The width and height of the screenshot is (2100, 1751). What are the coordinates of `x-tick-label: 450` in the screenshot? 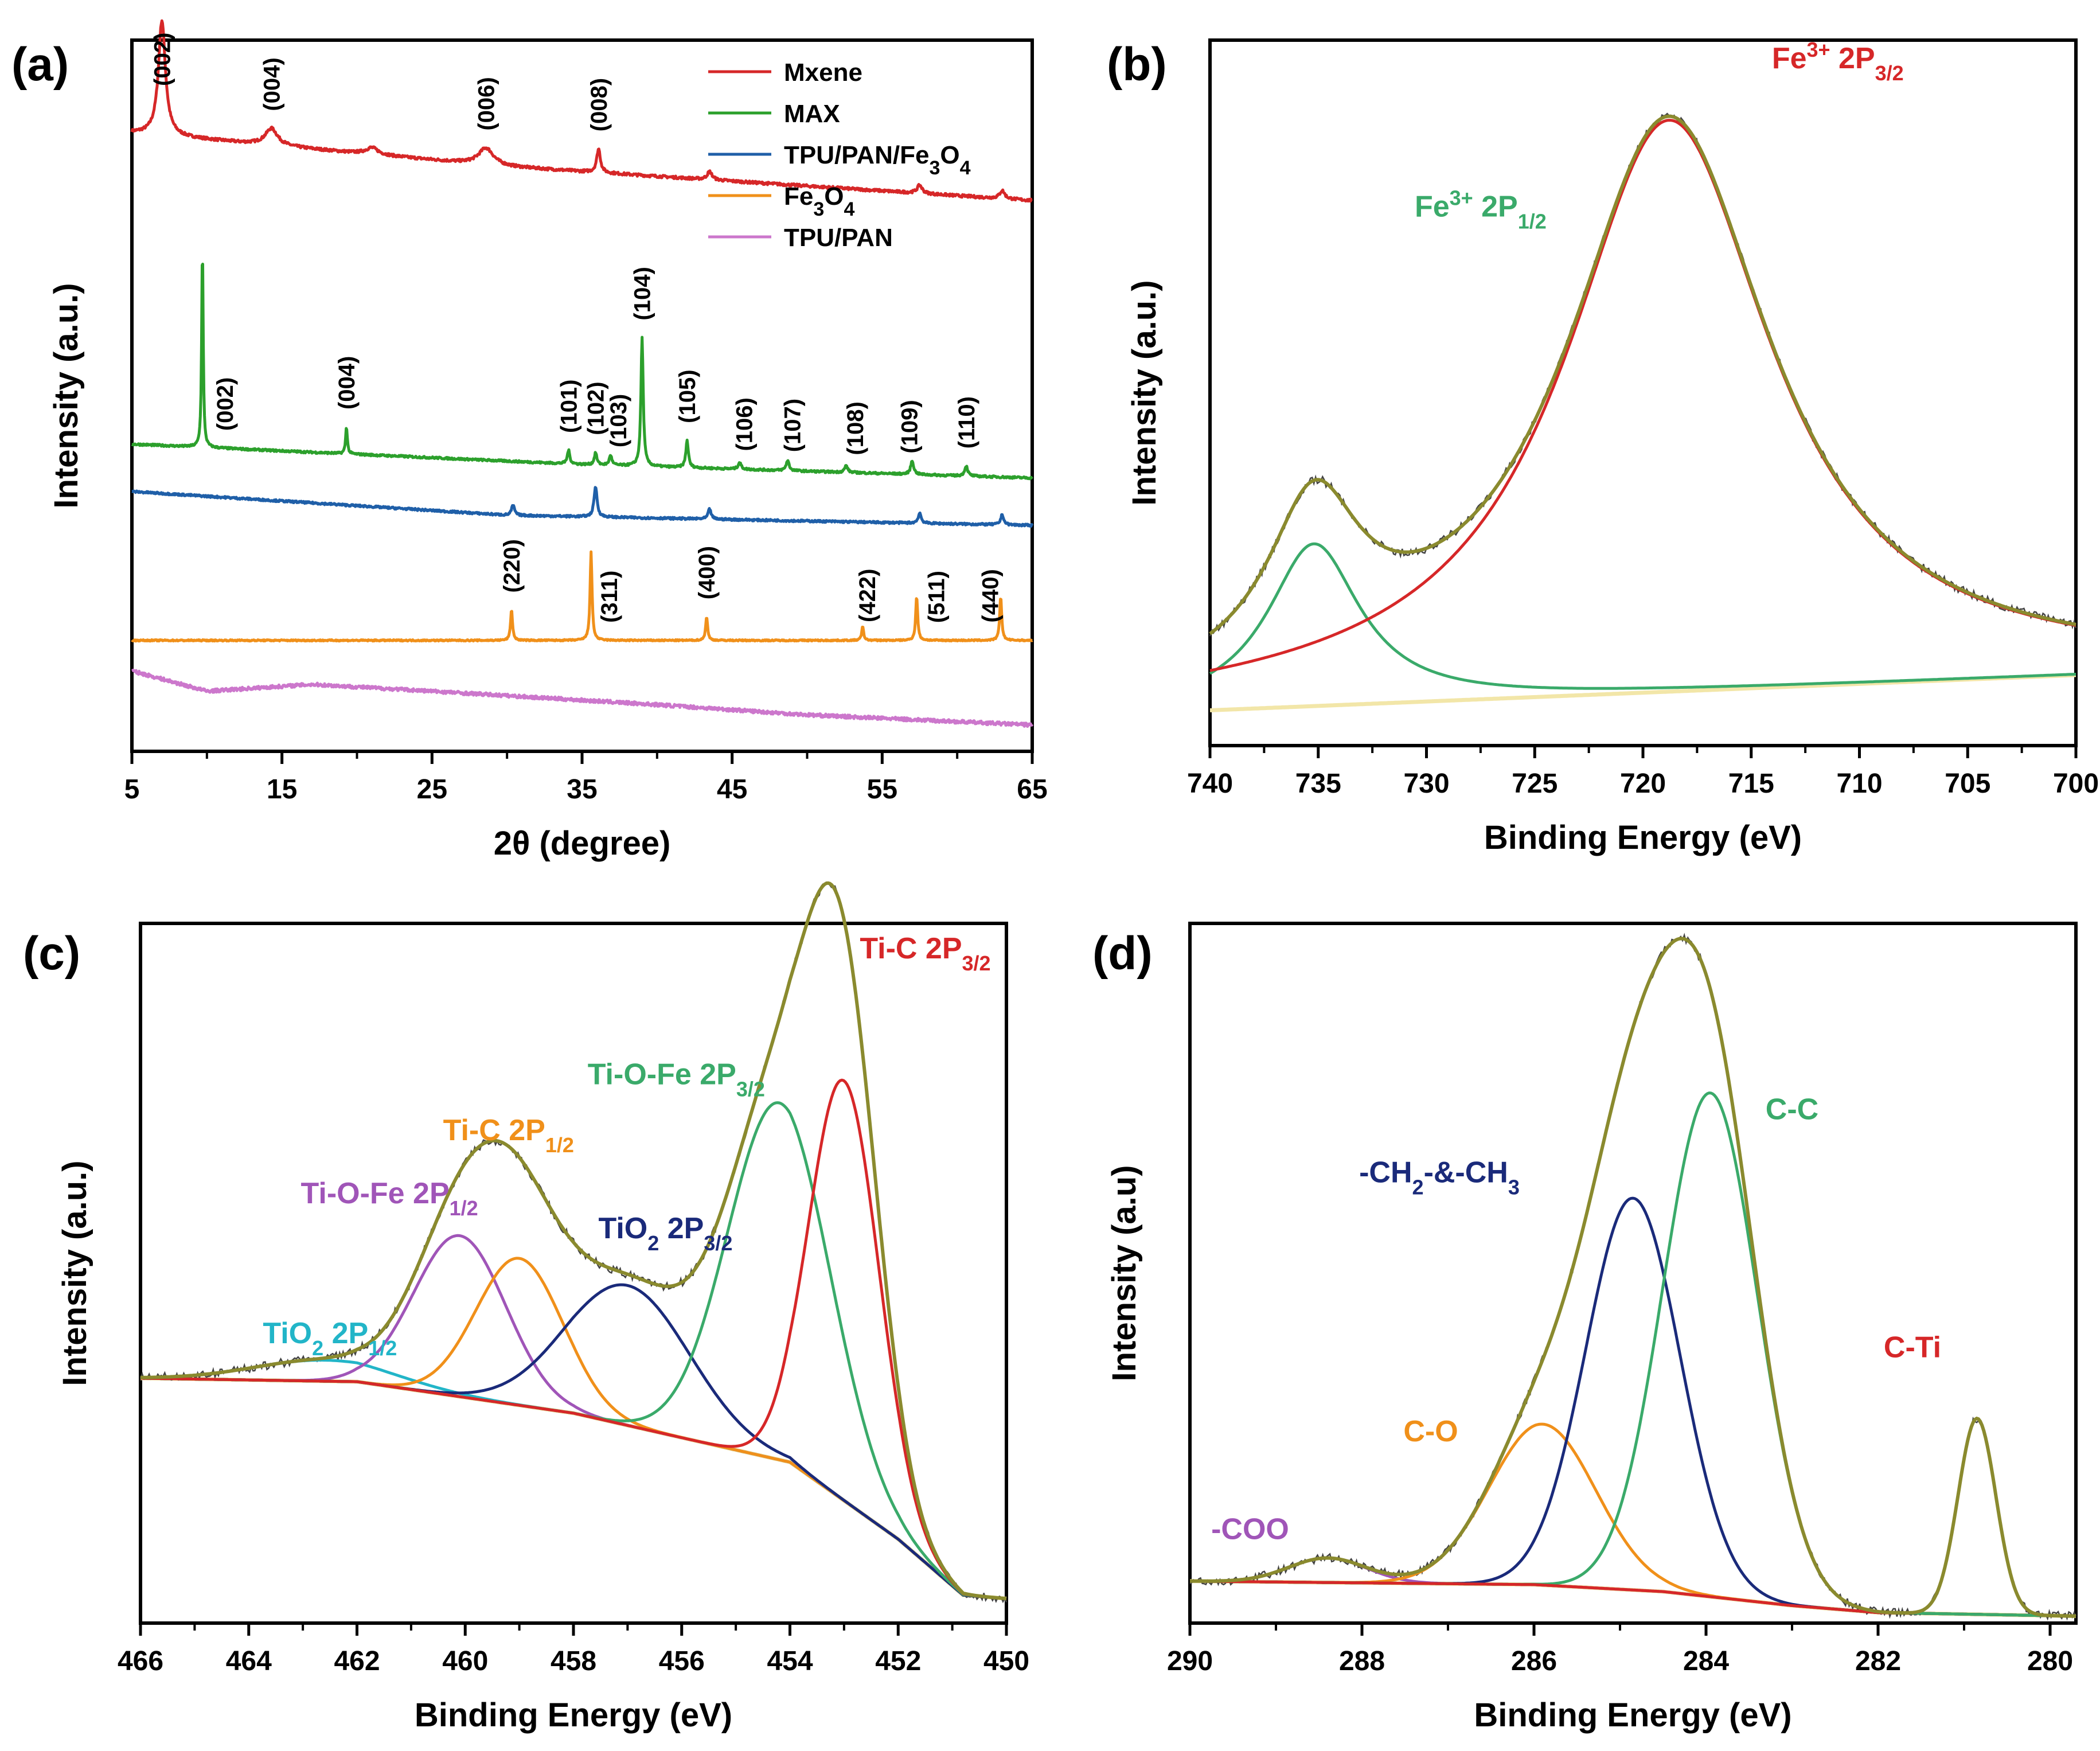 It's located at (1006, 1661).